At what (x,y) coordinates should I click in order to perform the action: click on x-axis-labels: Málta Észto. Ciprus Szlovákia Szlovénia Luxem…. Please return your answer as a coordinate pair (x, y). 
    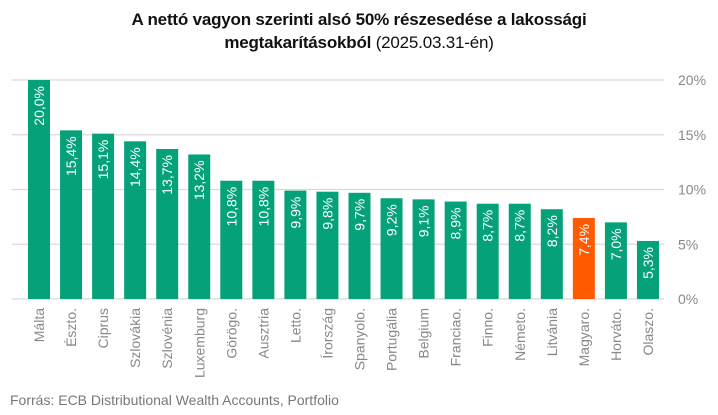
    Looking at the image, I should click on (343, 343).